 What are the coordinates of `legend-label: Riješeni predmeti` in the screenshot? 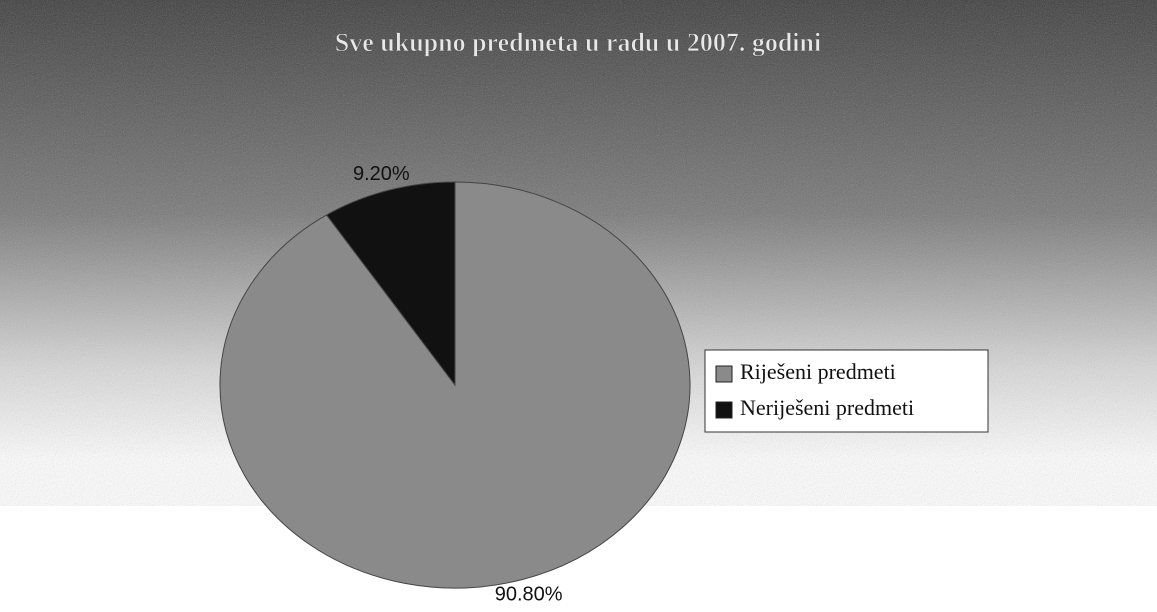 It's located at (818, 371).